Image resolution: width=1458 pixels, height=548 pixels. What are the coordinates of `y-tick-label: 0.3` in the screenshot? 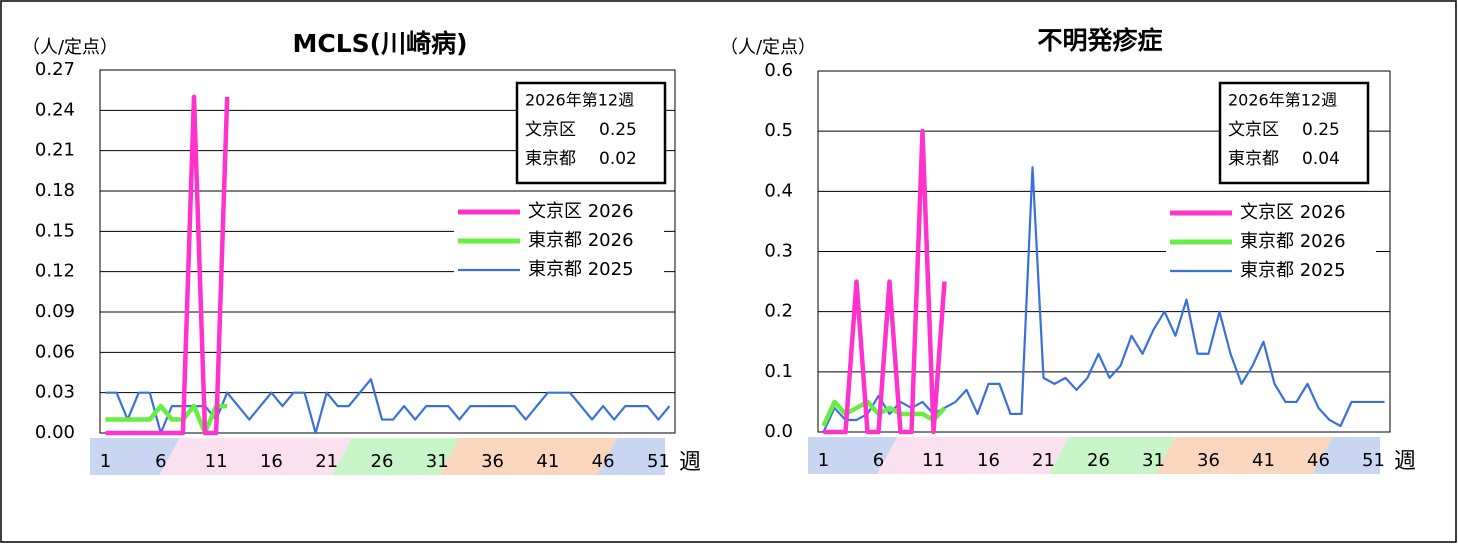 It's located at (778, 251).